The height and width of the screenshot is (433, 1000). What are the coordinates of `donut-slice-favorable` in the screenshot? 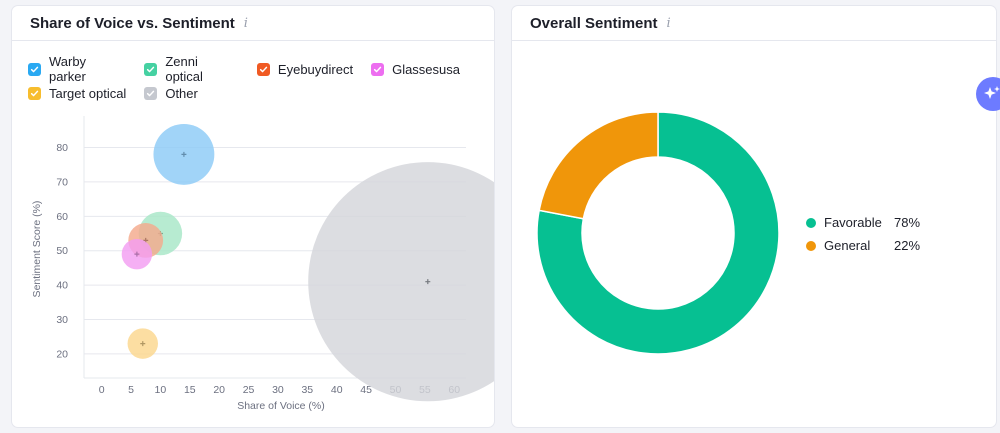 It's located at (658, 233).